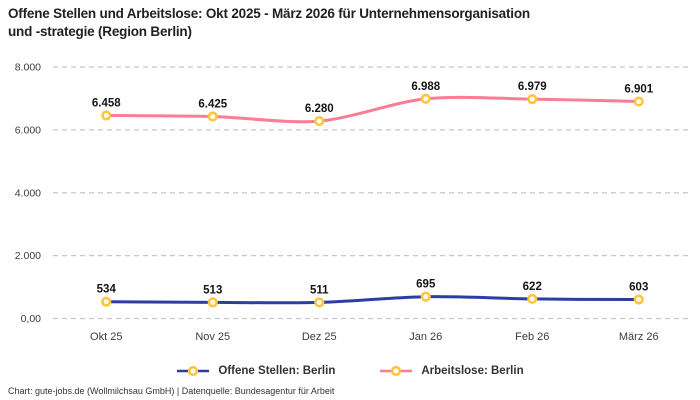 Image resolution: width=700 pixels, height=400 pixels. I want to click on data-point-label: 6.979, so click(532, 87).